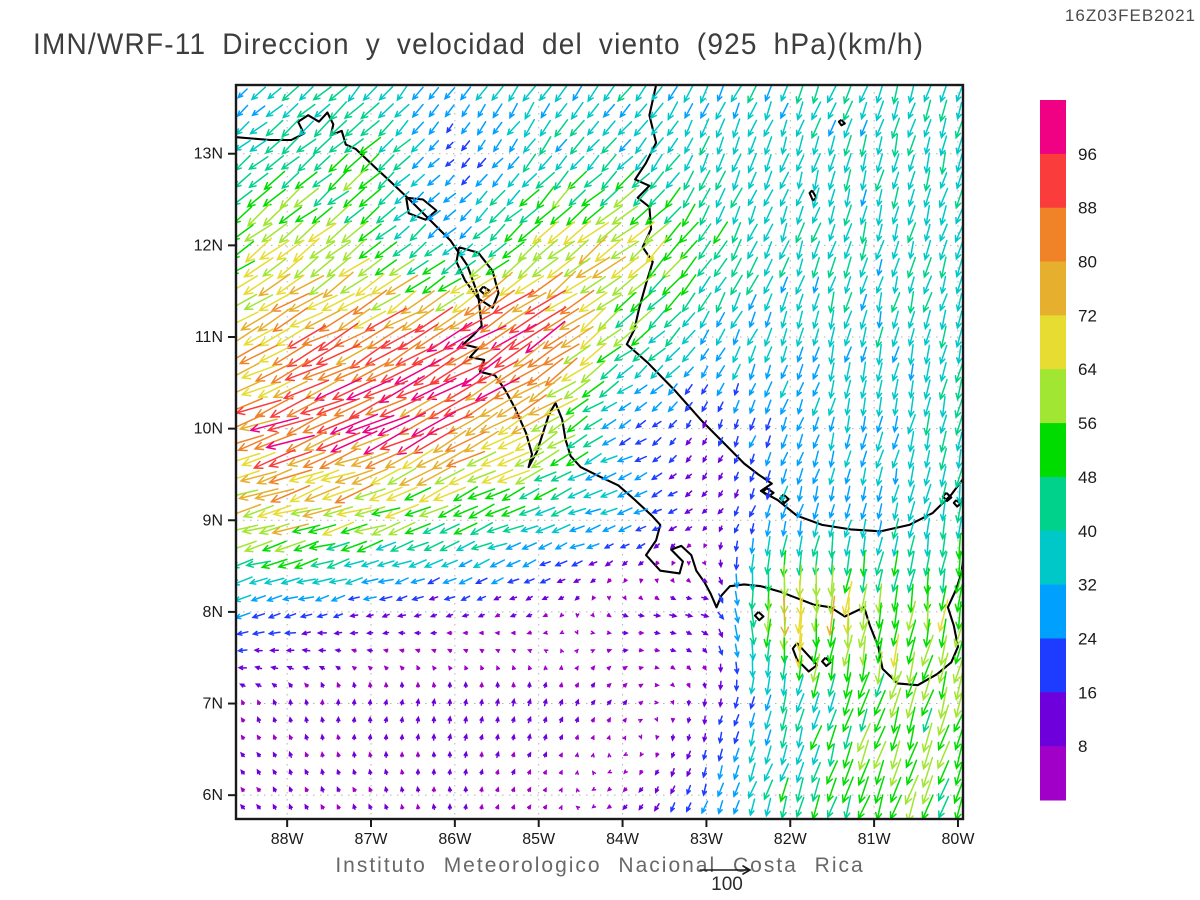 This screenshot has height=900, width=1200. What do you see at coordinates (208, 429) in the screenshot?
I see `y-axis-label: 10N` at bounding box center [208, 429].